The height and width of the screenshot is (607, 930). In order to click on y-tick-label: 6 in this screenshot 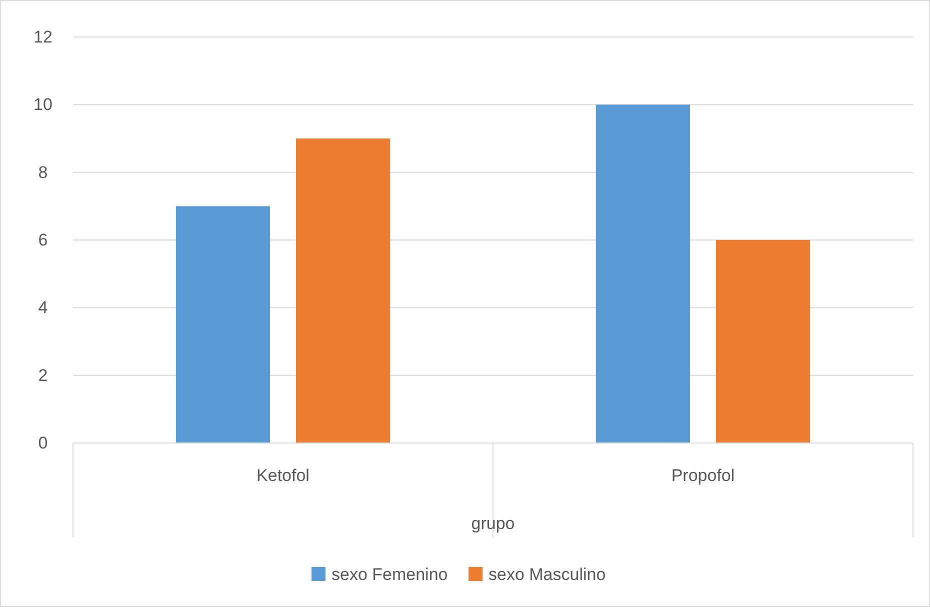, I will do `click(43, 240)`.